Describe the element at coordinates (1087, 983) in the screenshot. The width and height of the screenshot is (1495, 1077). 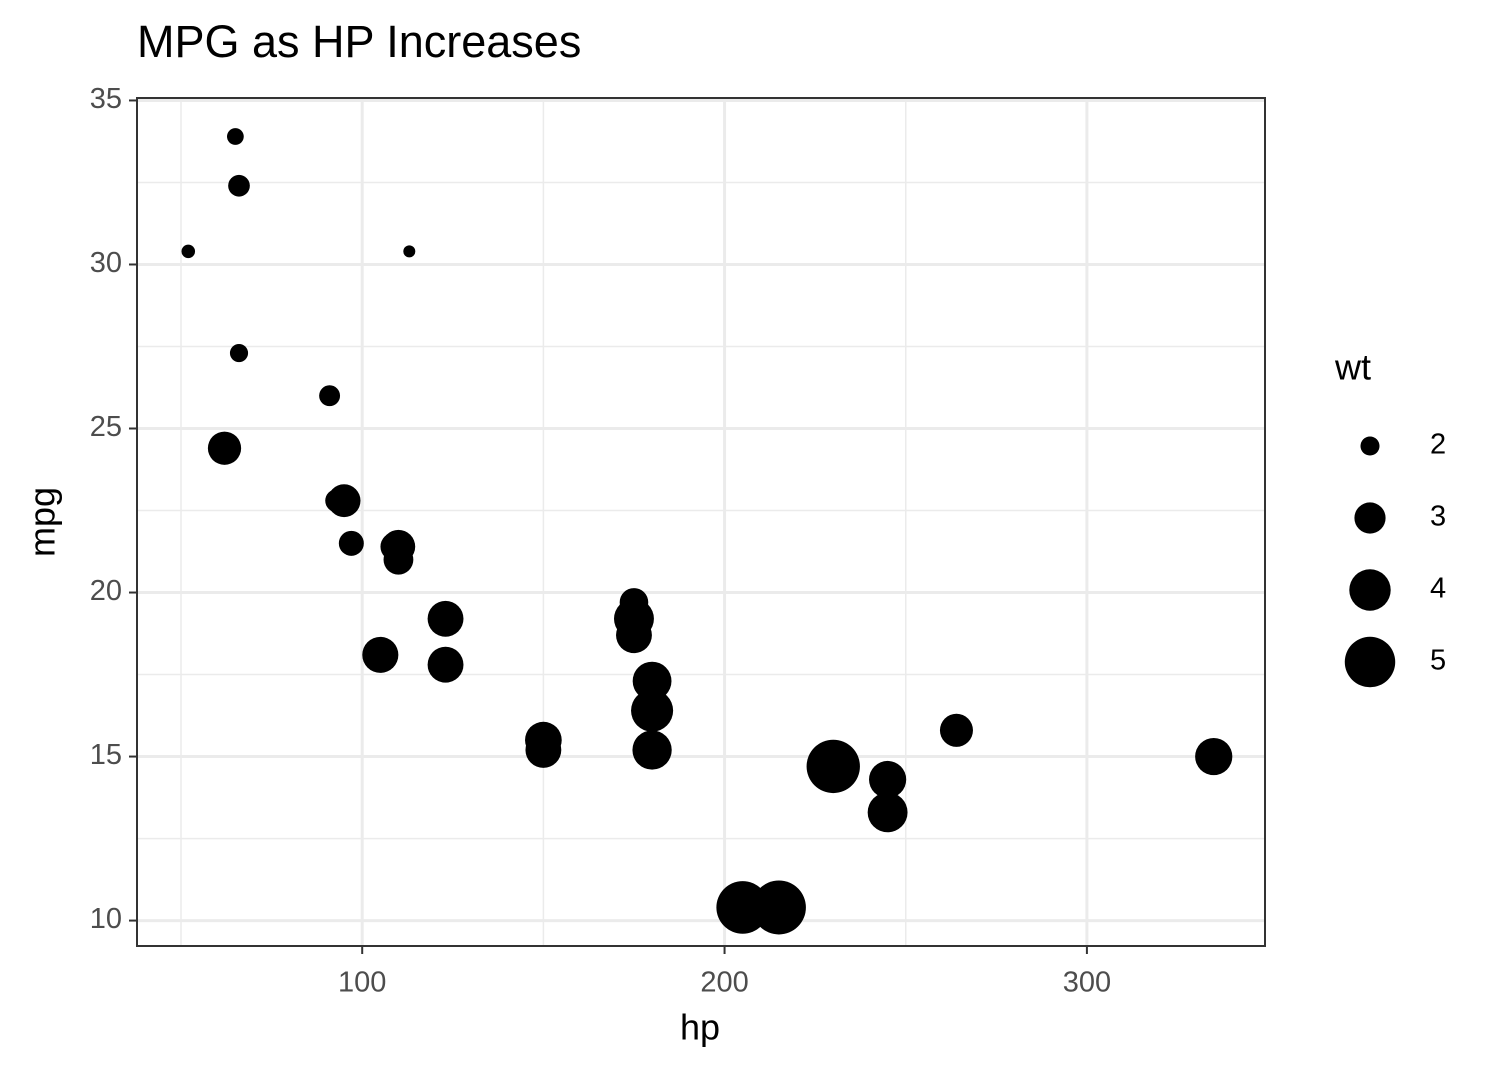
I see `x-tick-label: 300` at that location.